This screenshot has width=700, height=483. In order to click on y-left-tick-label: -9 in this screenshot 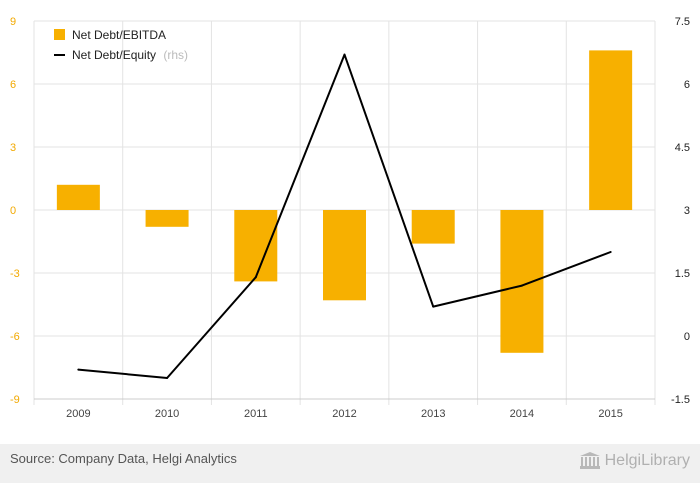, I will do `click(15, 400)`.